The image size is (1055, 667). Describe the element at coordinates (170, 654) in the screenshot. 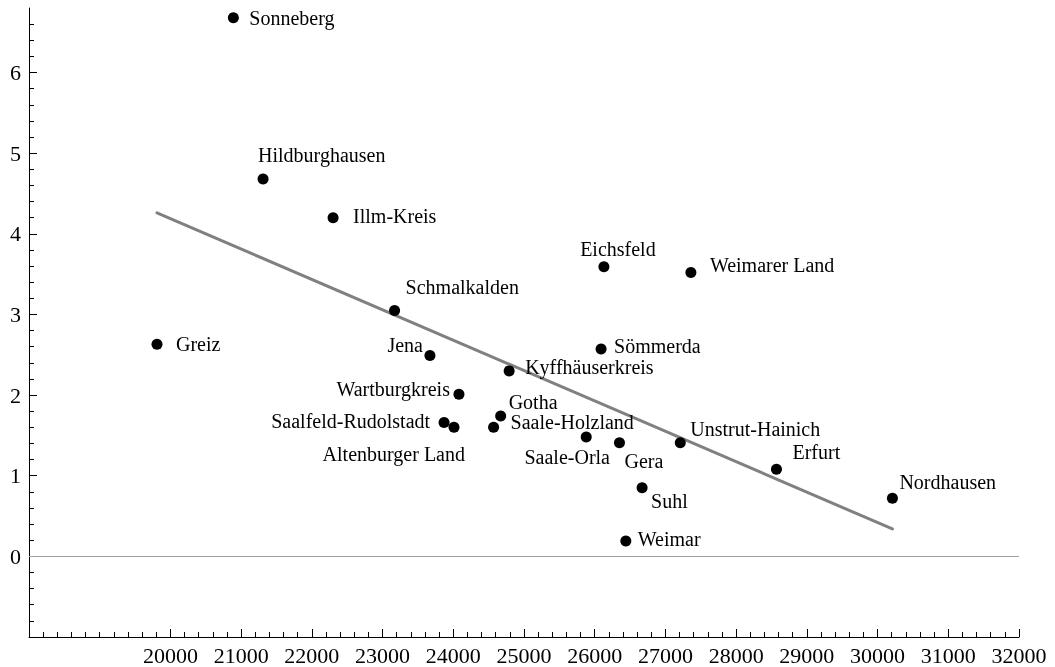

I see `x-tick-label: 20000` at that location.